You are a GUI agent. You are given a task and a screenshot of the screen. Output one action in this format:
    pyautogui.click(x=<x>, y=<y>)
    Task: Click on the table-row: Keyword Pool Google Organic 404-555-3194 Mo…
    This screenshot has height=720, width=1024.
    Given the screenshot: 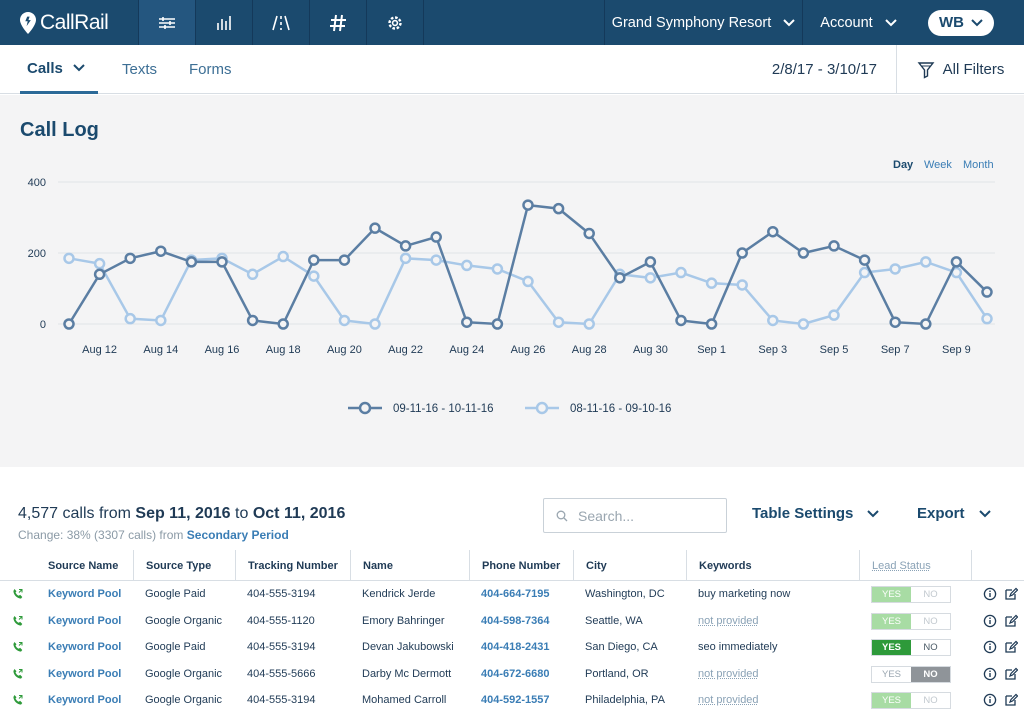 What is the action you would take?
    pyautogui.click(x=512, y=700)
    